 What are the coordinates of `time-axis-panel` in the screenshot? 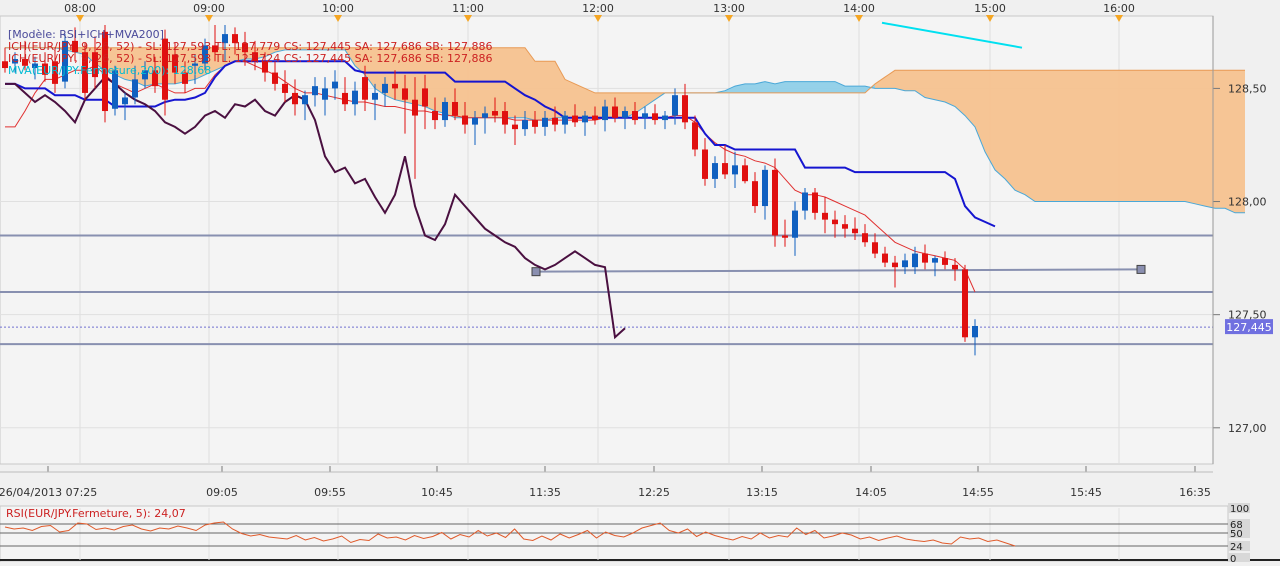 It's located at (640, 492).